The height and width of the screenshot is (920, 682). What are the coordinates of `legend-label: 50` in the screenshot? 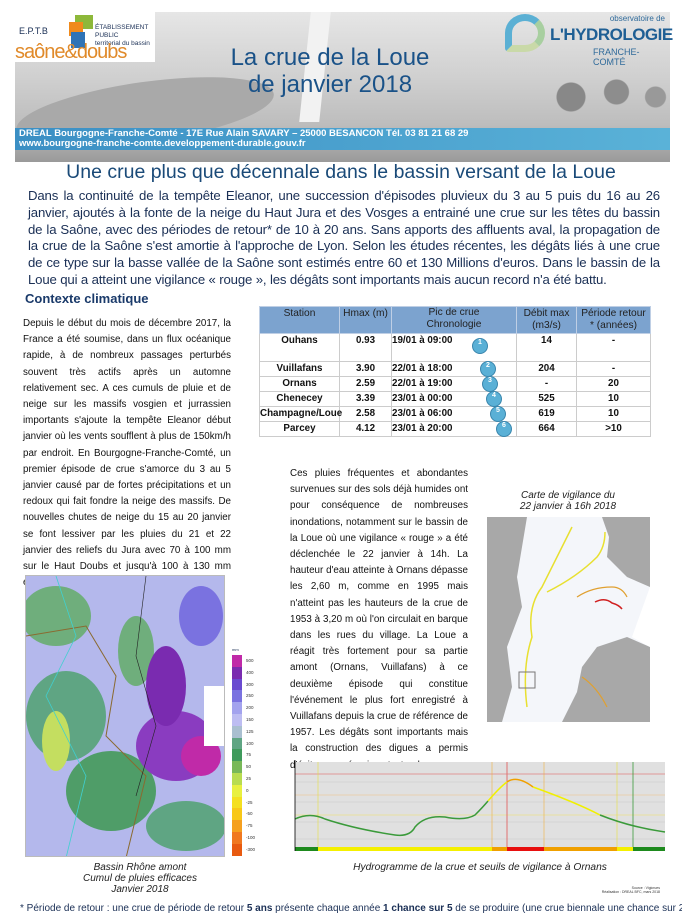 It's located at (249, 767).